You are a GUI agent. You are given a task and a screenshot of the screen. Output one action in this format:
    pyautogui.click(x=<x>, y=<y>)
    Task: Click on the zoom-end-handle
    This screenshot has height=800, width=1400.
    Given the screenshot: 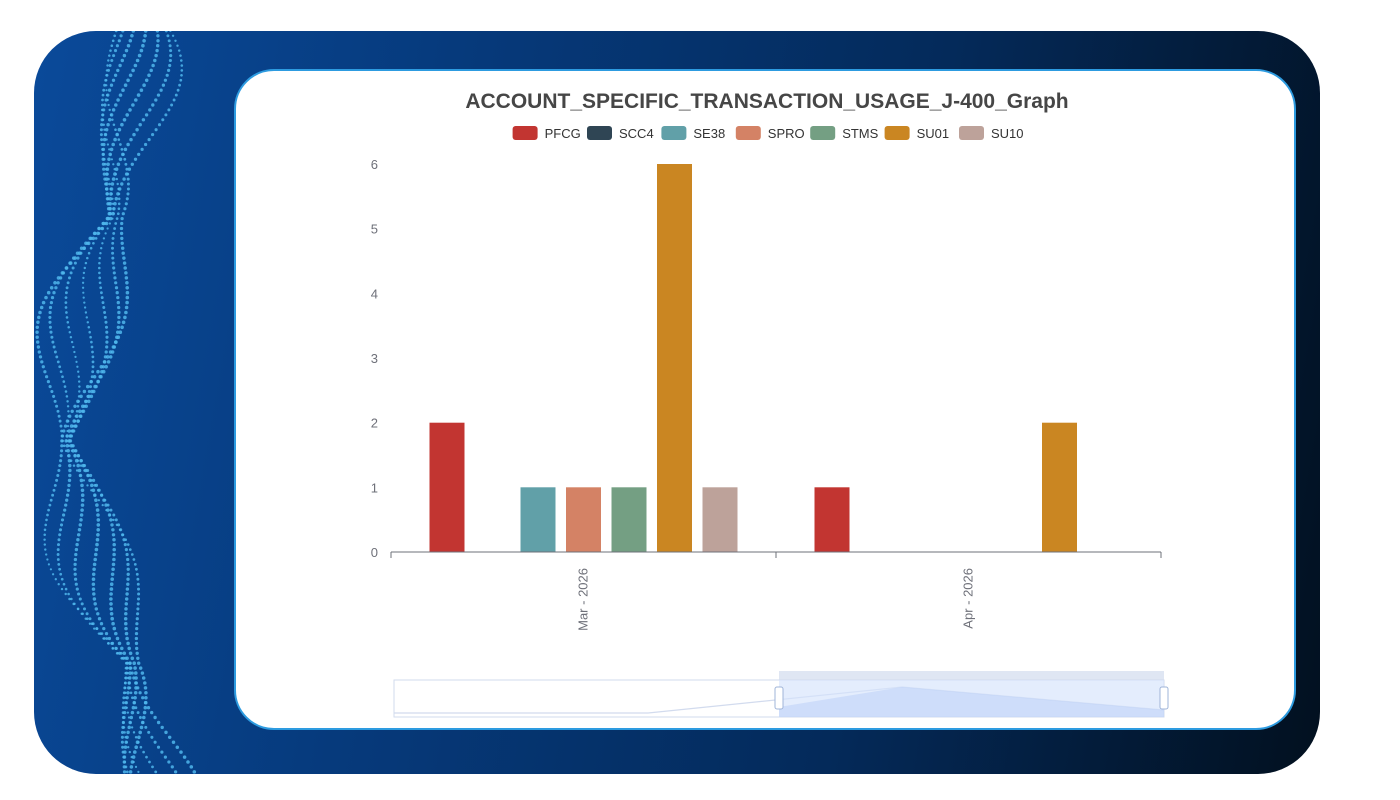 What is the action you would take?
    pyautogui.click(x=1164, y=698)
    